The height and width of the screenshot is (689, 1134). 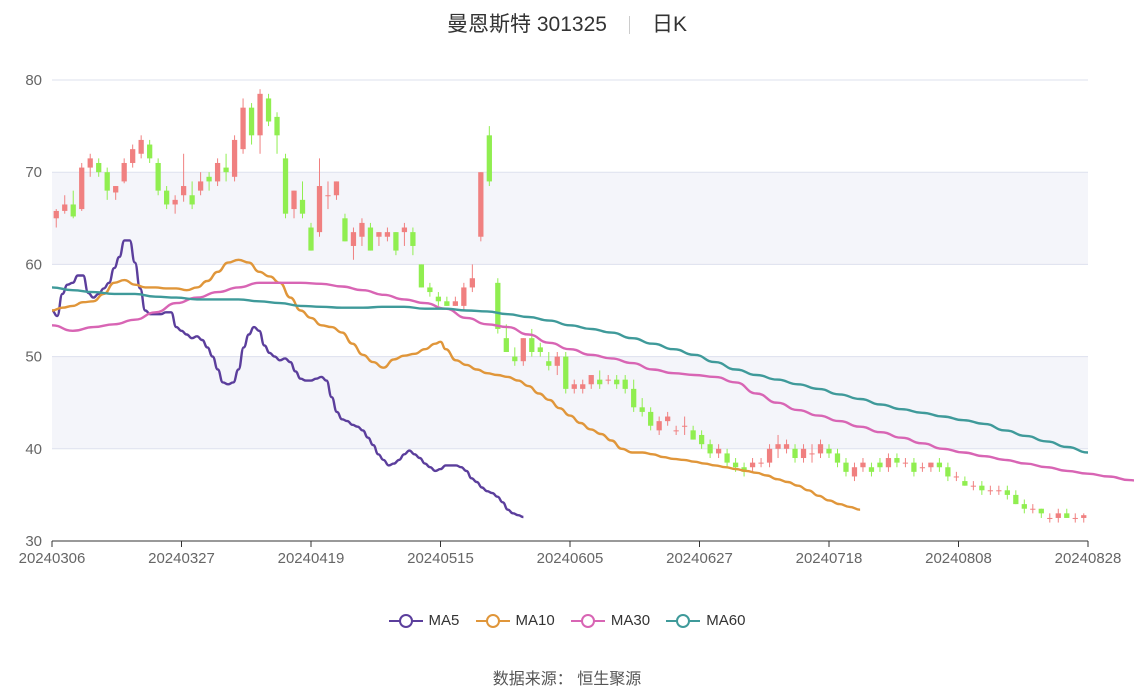 What do you see at coordinates (669, 24) in the screenshot?
I see `chart-period: 日K` at bounding box center [669, 24].